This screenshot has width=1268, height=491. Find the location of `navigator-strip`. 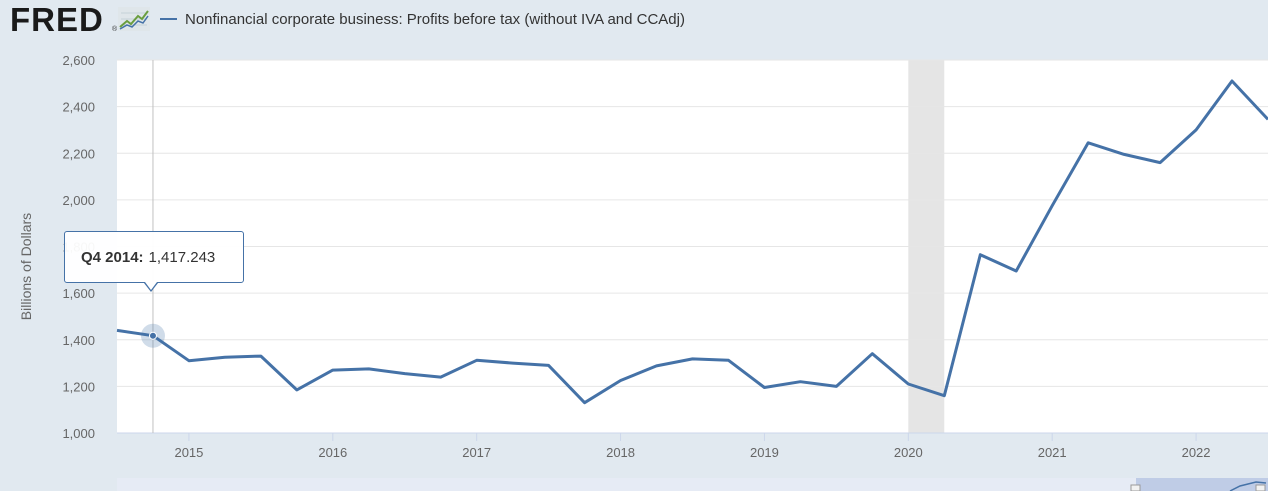

navigator-strip is located at coordinates (692, 484).